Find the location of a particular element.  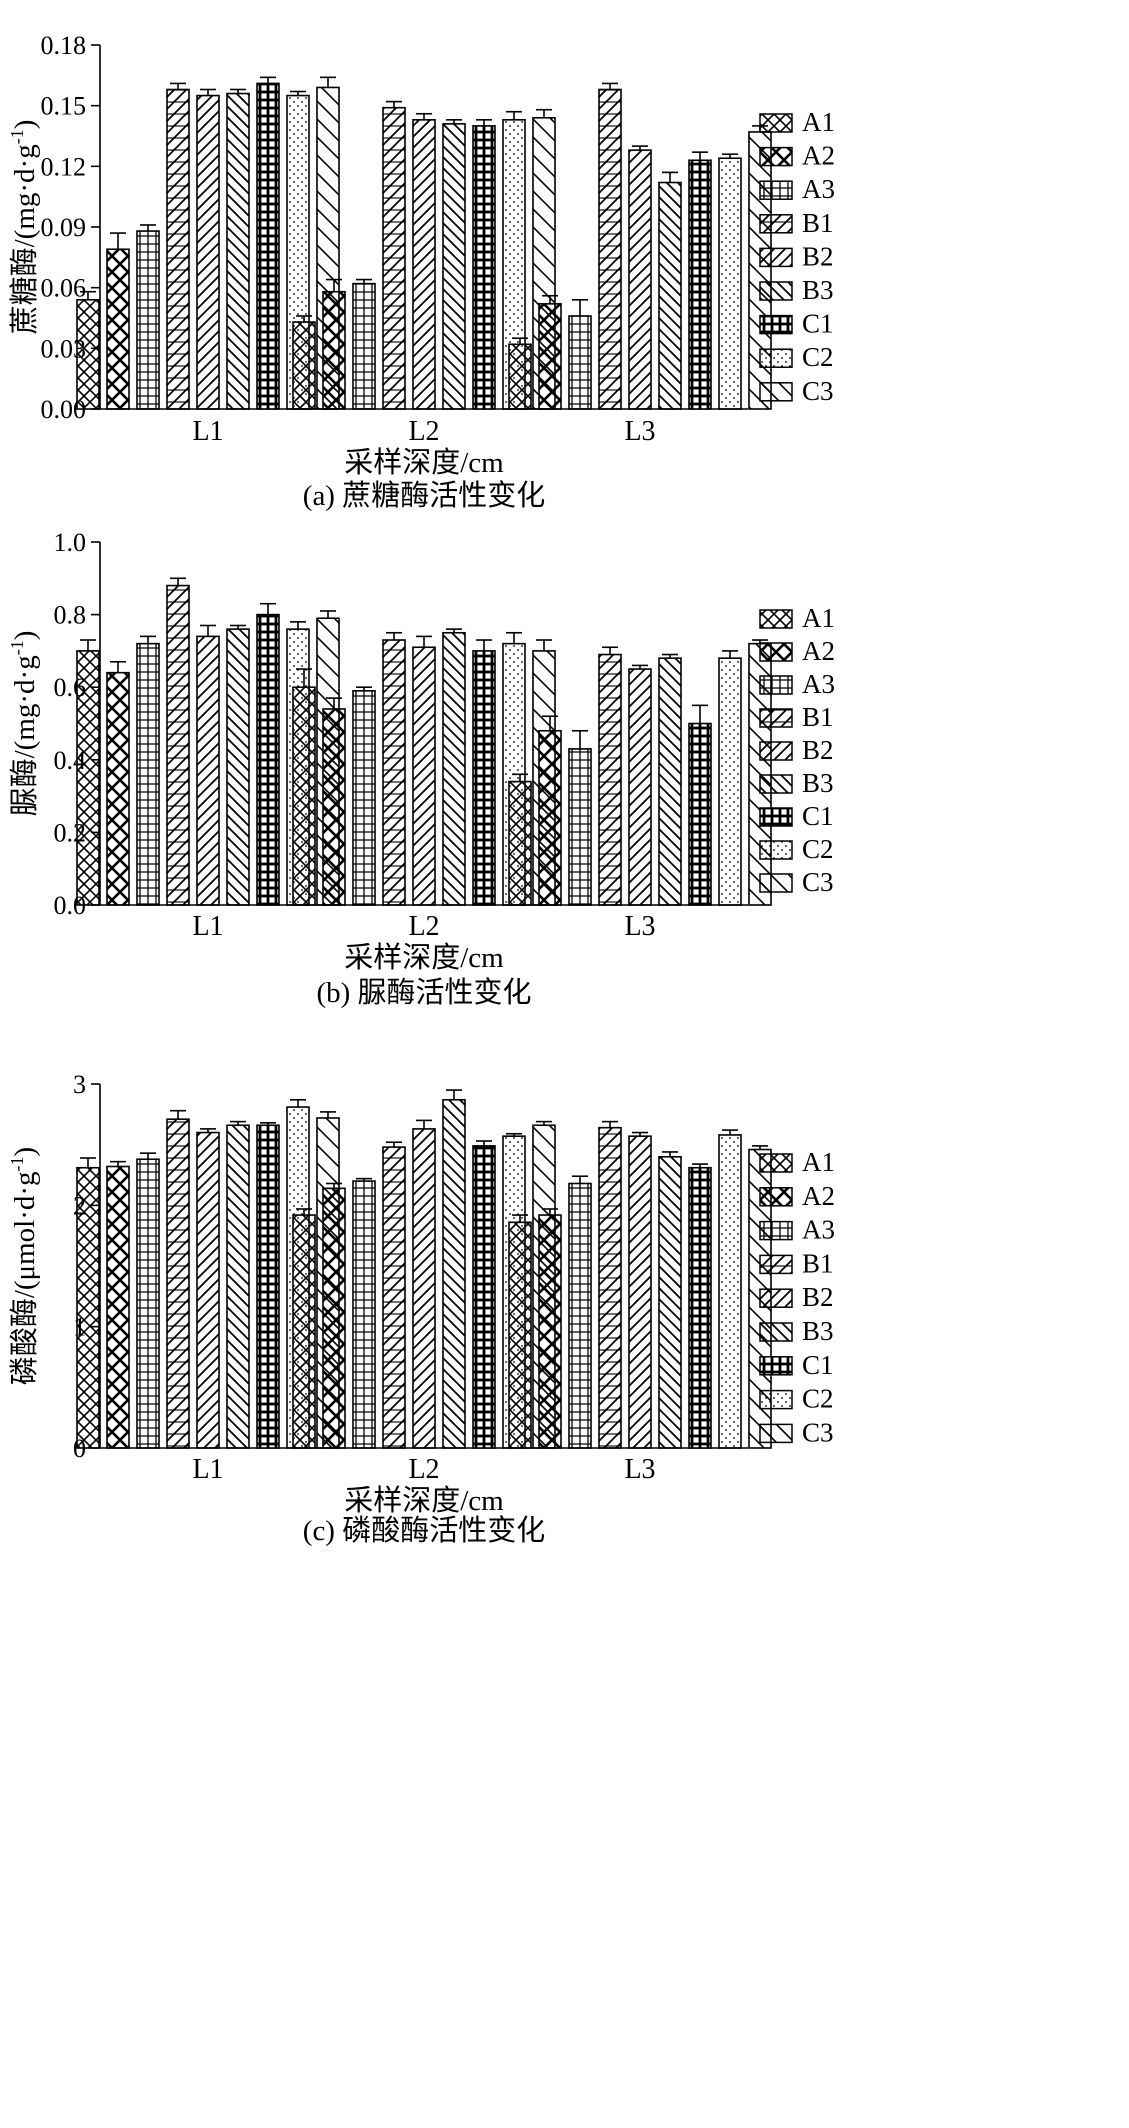

legend-swatch-a1 is located at coordinates (776, 619).